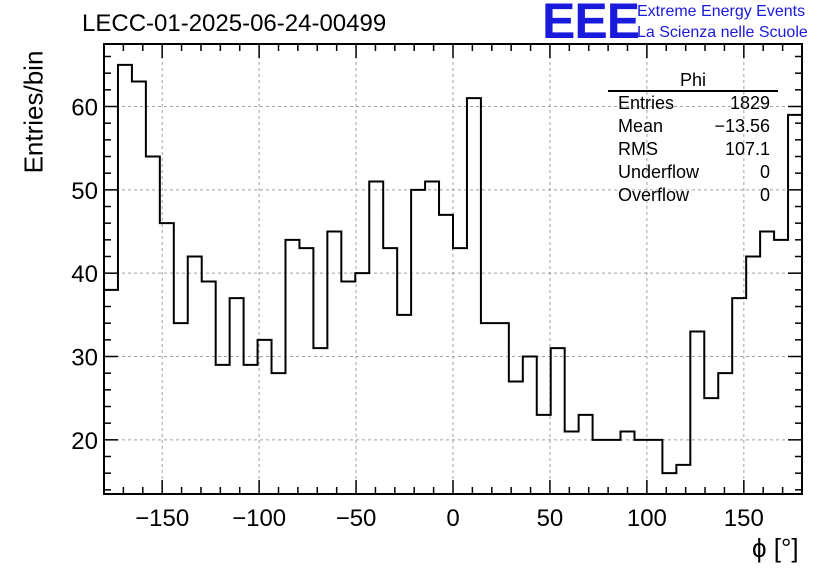 This screenshot has height=572, width=836. What do you see at coordinates (84, 441) in the screenshot?
I see `y-tick-label: 20` at bounding box center [84, 441].